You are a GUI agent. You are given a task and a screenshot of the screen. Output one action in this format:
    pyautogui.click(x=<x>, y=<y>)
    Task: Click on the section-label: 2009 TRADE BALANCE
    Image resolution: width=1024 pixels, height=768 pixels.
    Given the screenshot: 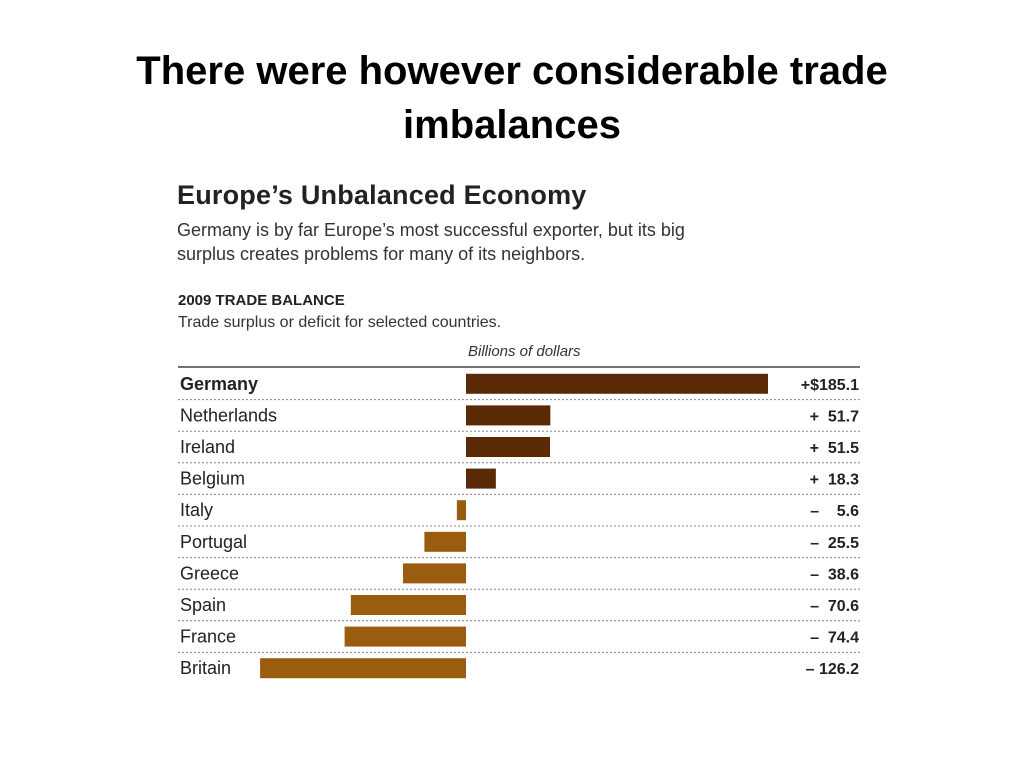 What is the action you would take?
    pyautogui.click(x=261, y=300)
    